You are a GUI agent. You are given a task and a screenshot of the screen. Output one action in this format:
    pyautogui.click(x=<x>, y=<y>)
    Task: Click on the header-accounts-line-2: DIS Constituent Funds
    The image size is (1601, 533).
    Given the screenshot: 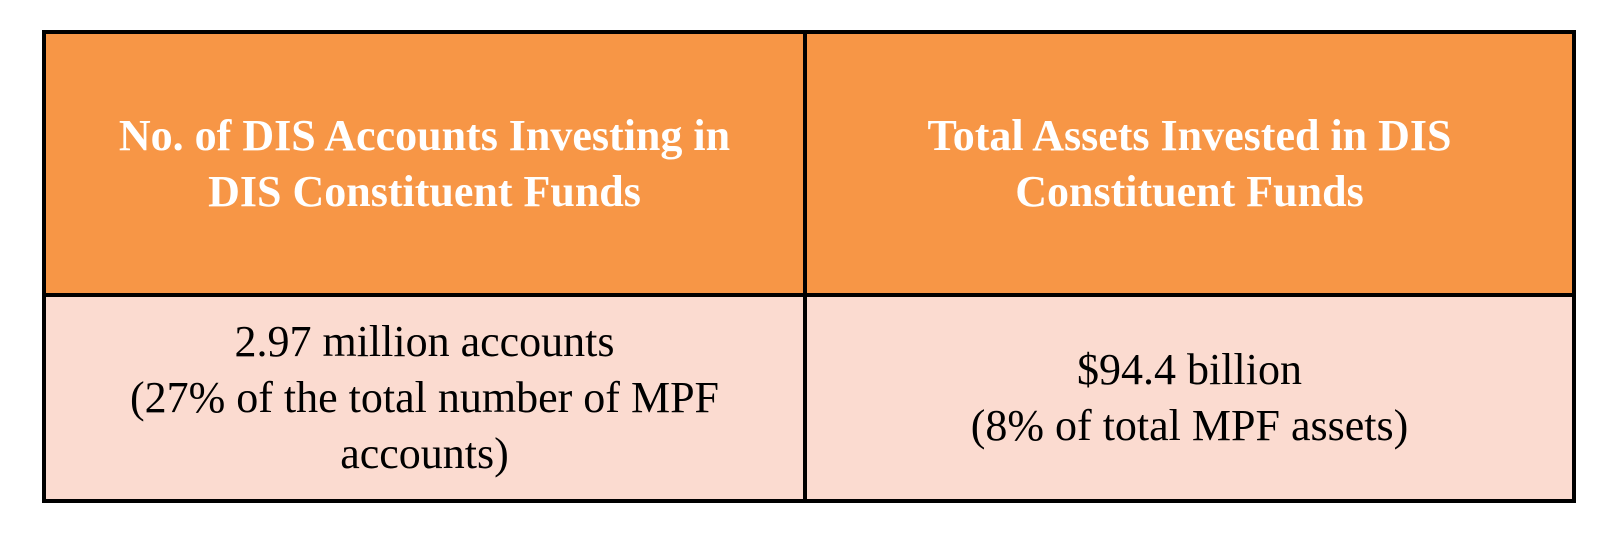 What is the action you would take?
    pyautogui.click(x=424, y=191)
    